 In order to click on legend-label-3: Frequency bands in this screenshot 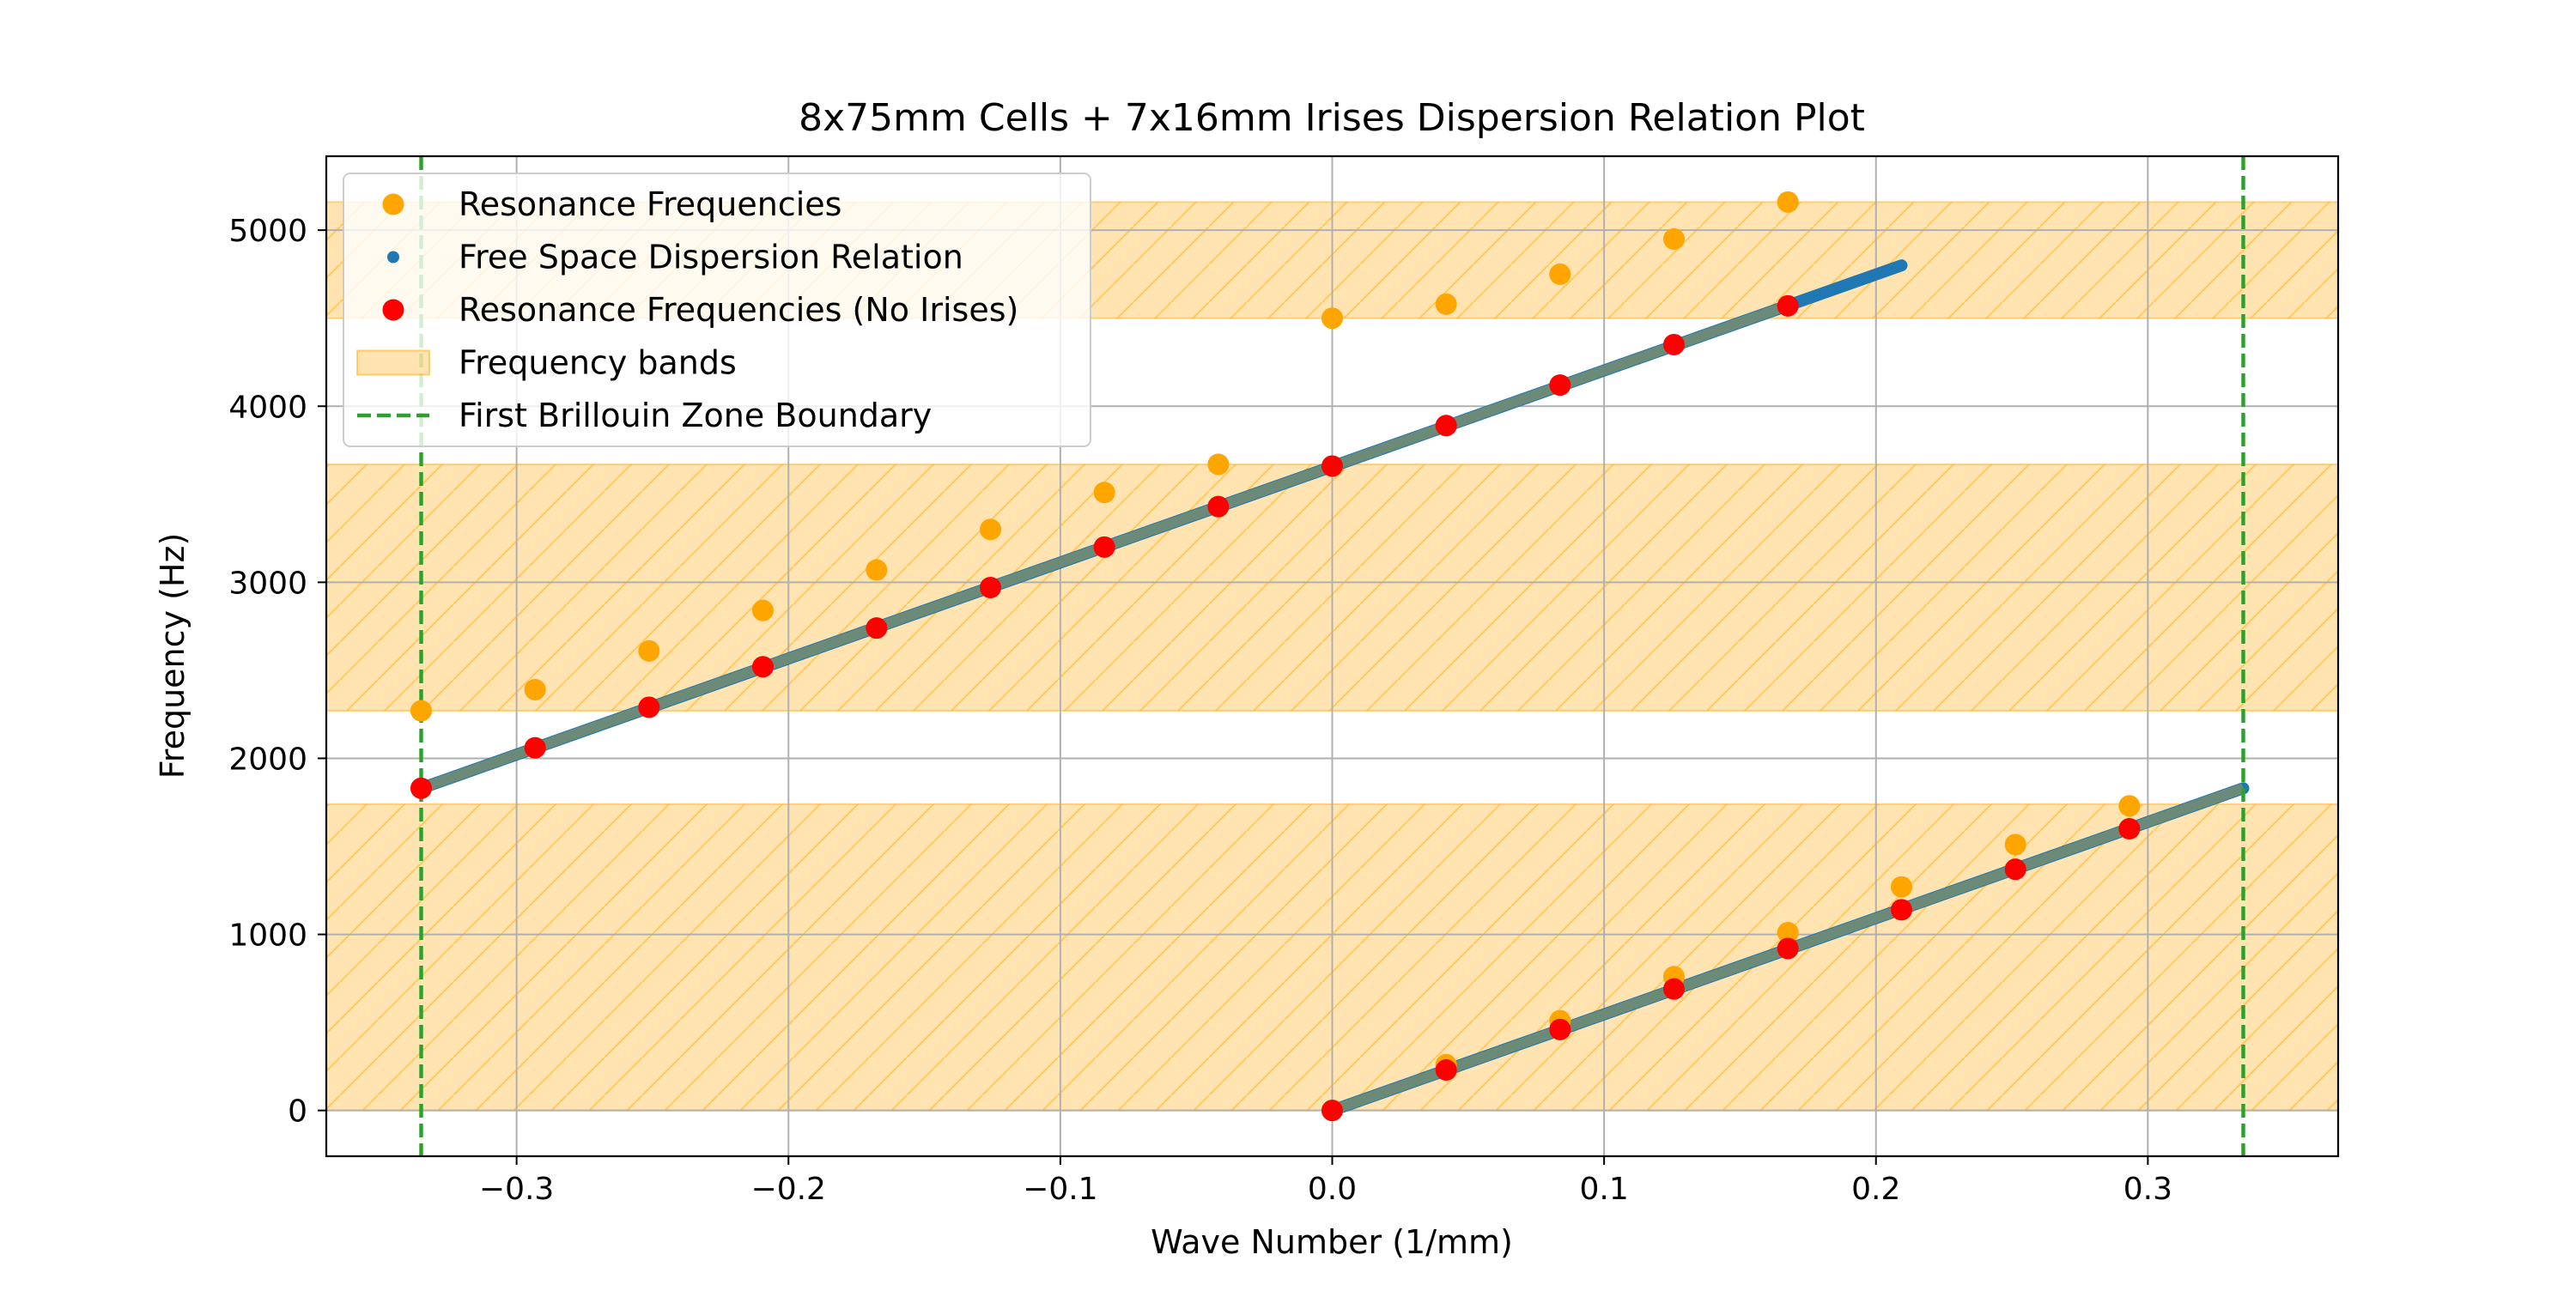, I will do `click(598, 363)`.